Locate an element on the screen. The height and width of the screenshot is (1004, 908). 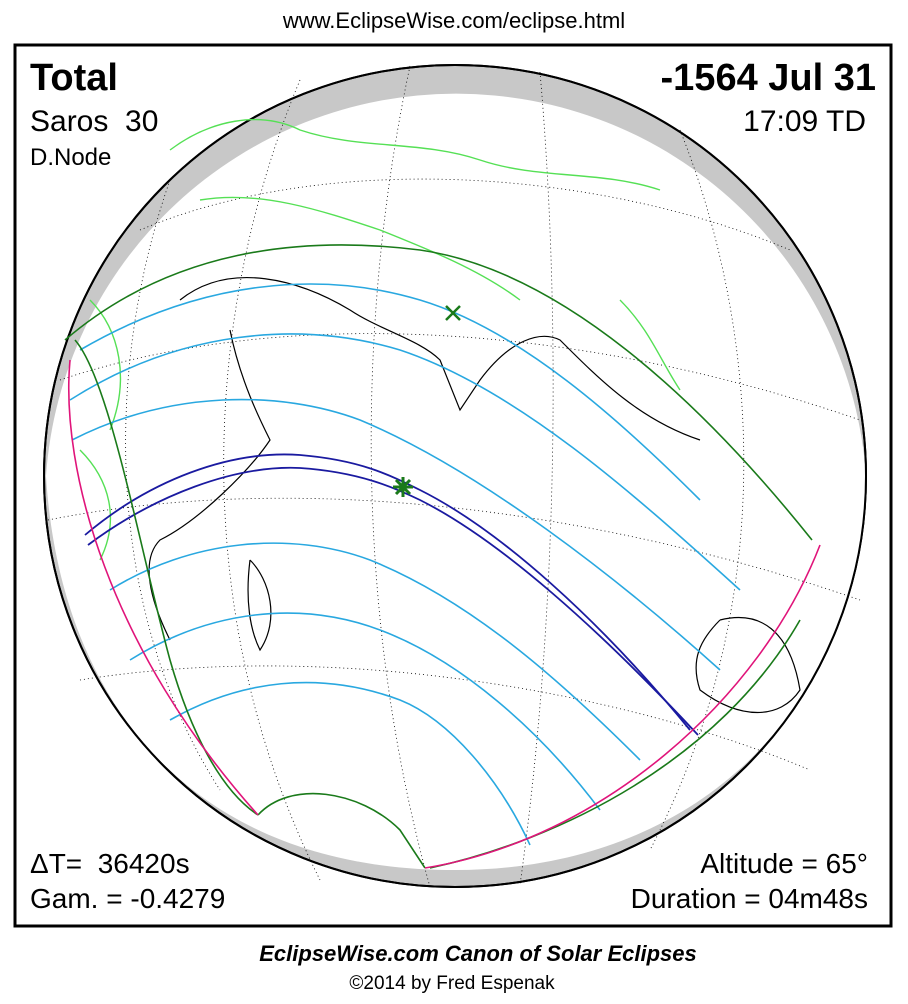
date: -1564 Jul 31 is located at coordinates (768, 78).